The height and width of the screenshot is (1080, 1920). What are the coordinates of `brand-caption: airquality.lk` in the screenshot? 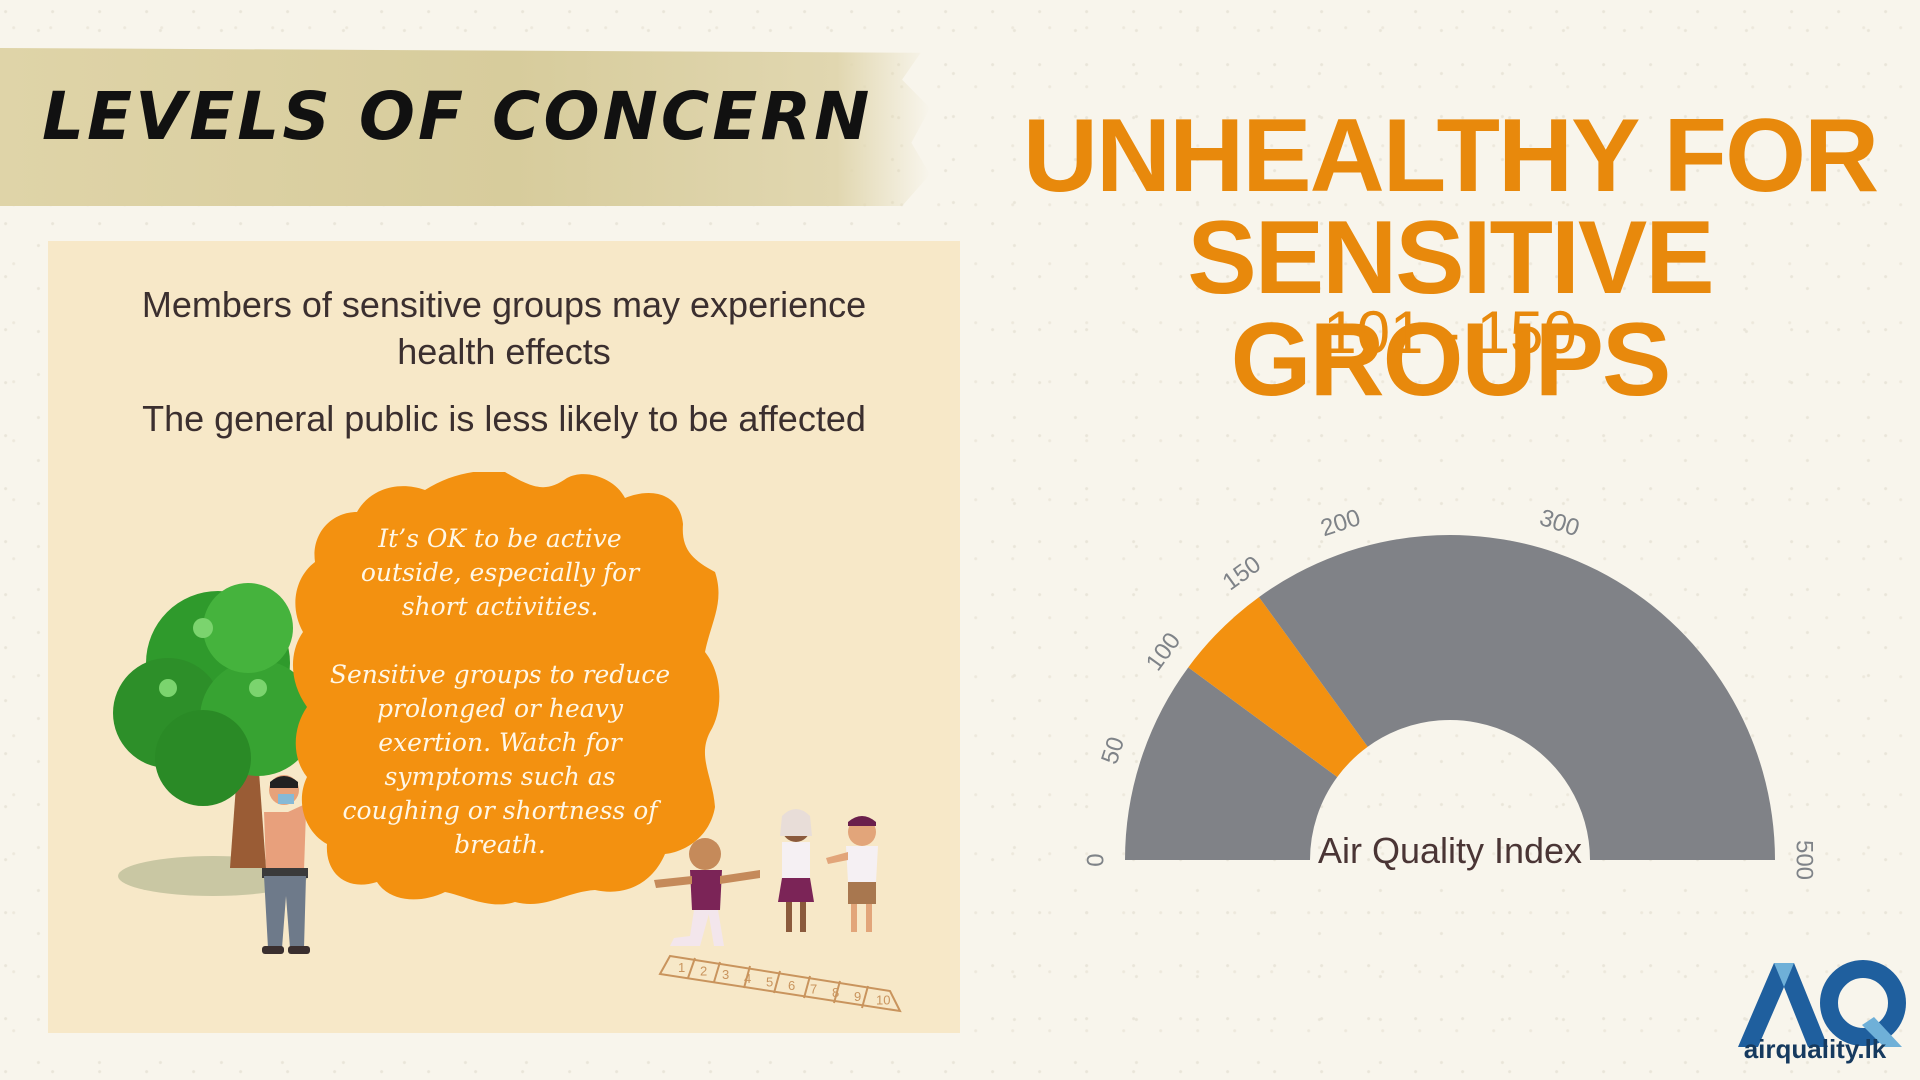 It's located at (1815, 1049).